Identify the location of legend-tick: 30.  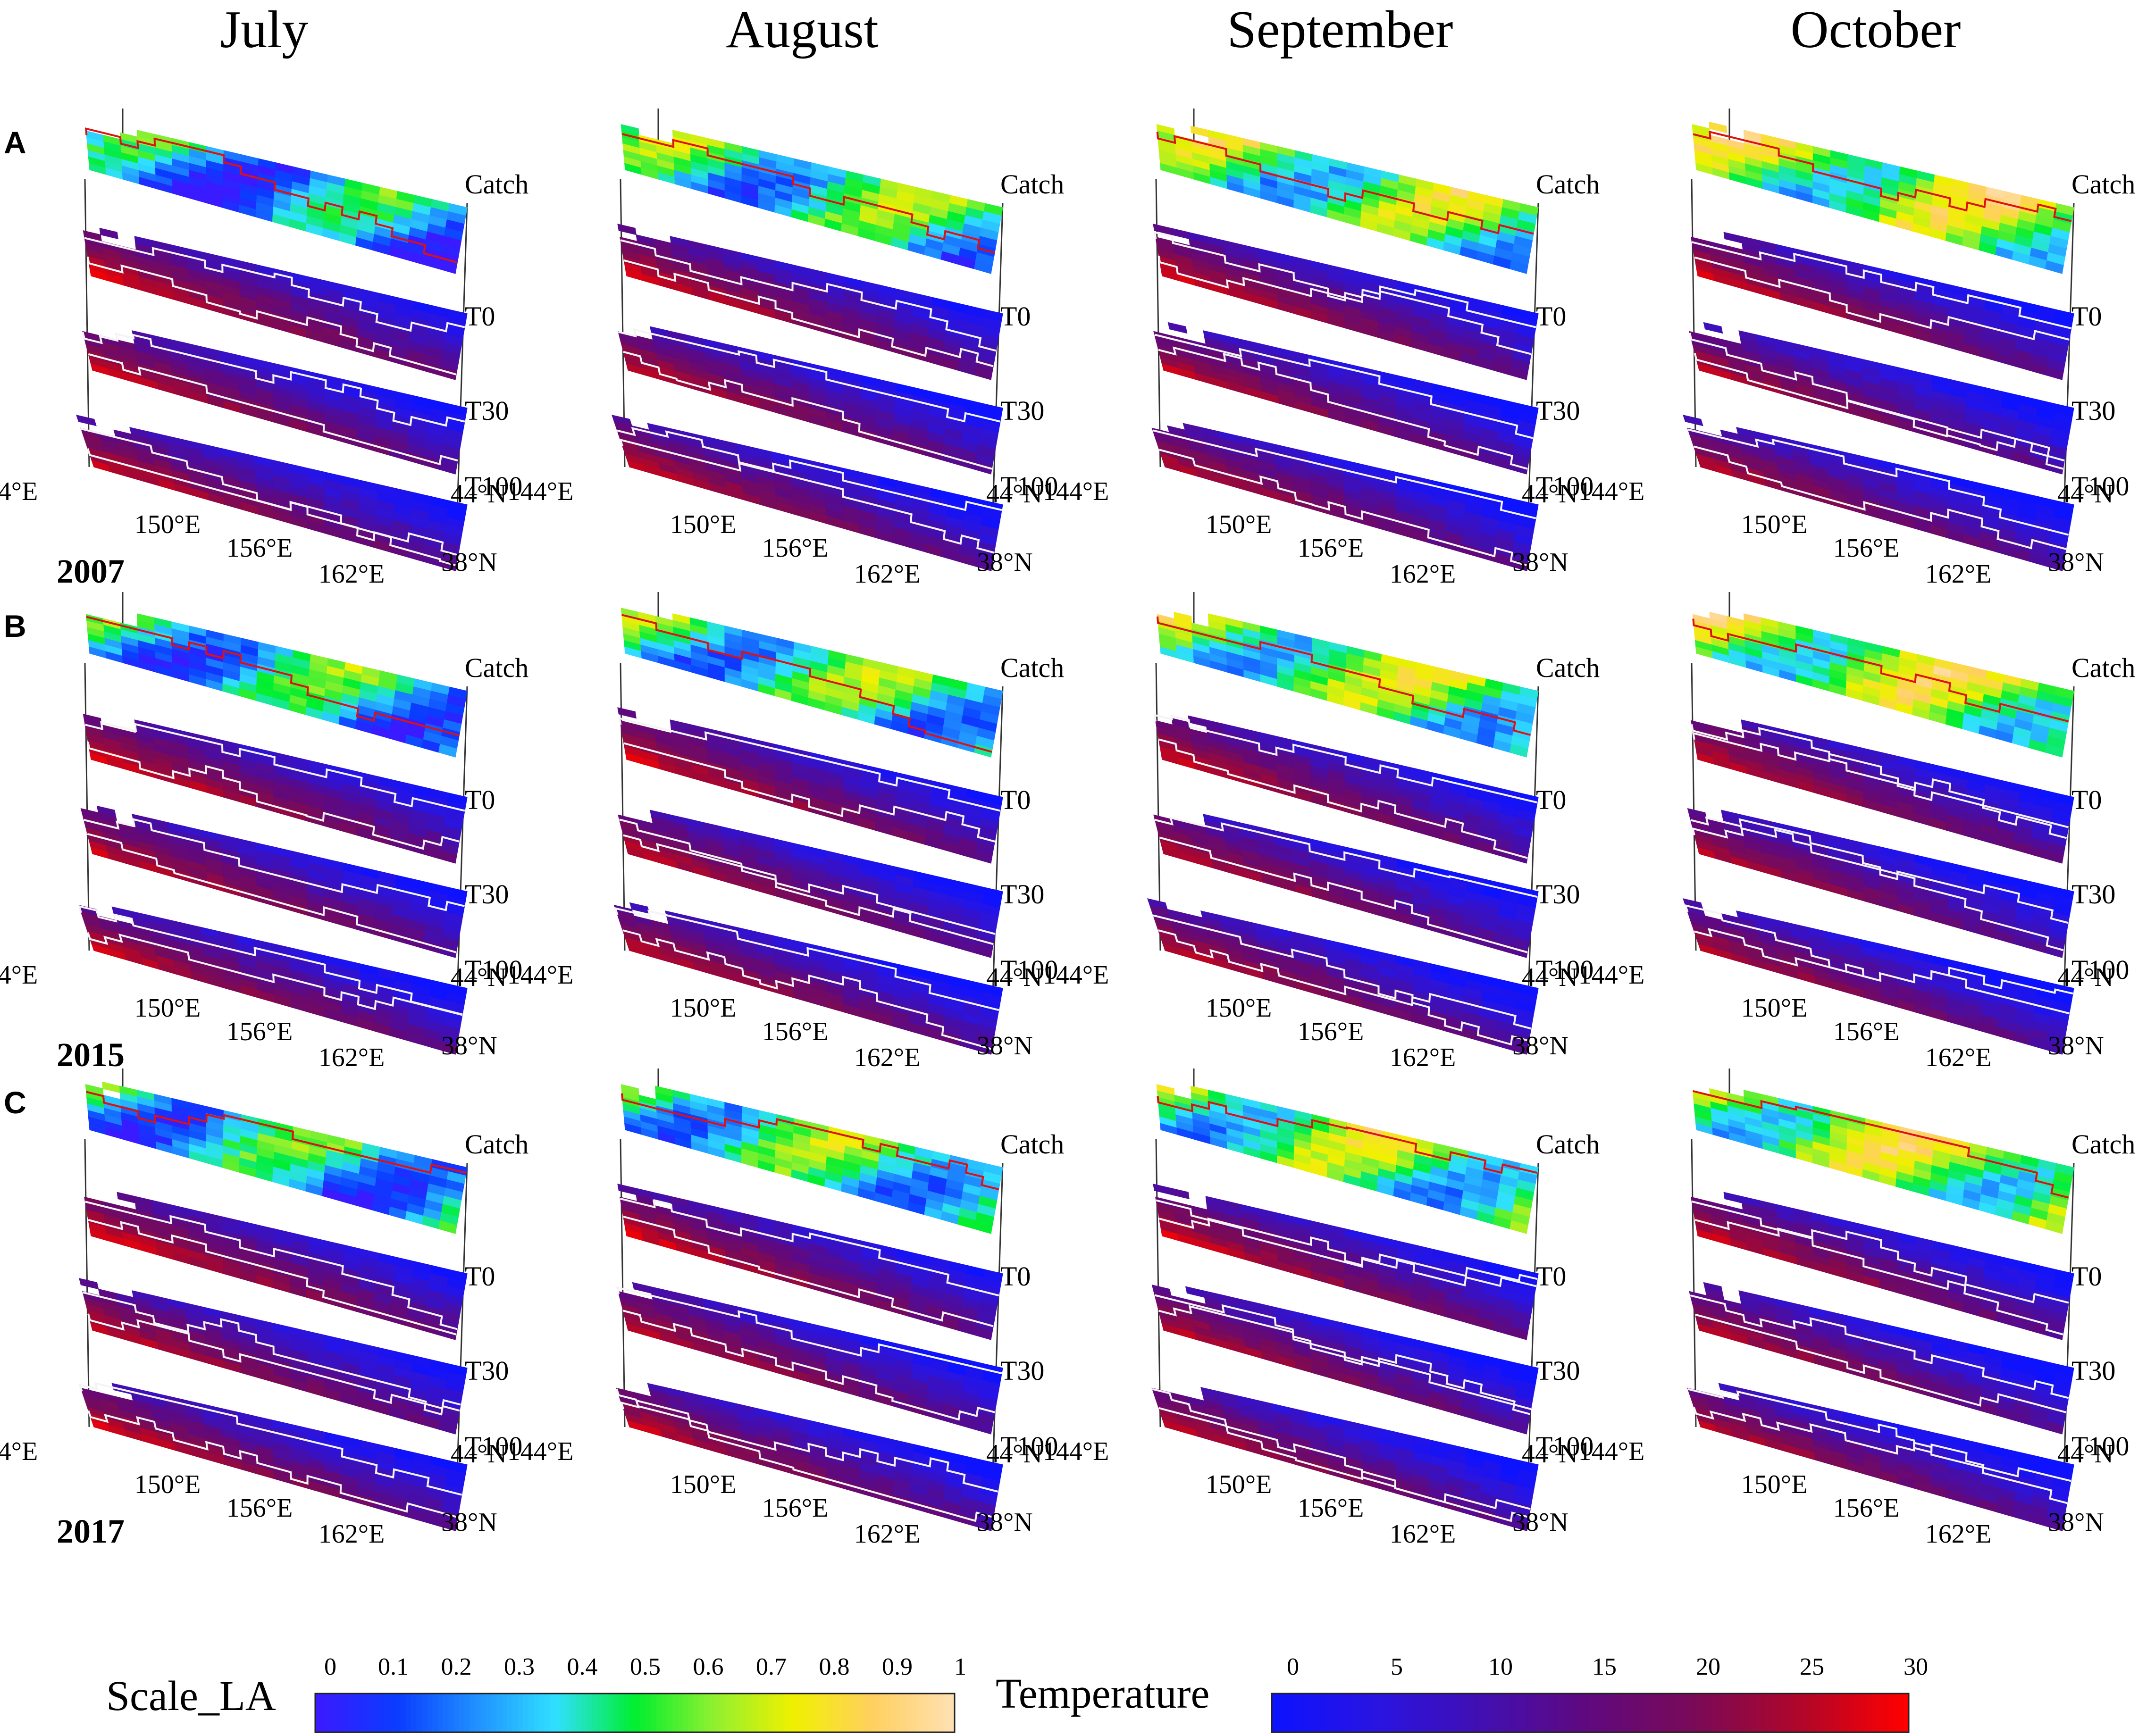
(1916, 1666).